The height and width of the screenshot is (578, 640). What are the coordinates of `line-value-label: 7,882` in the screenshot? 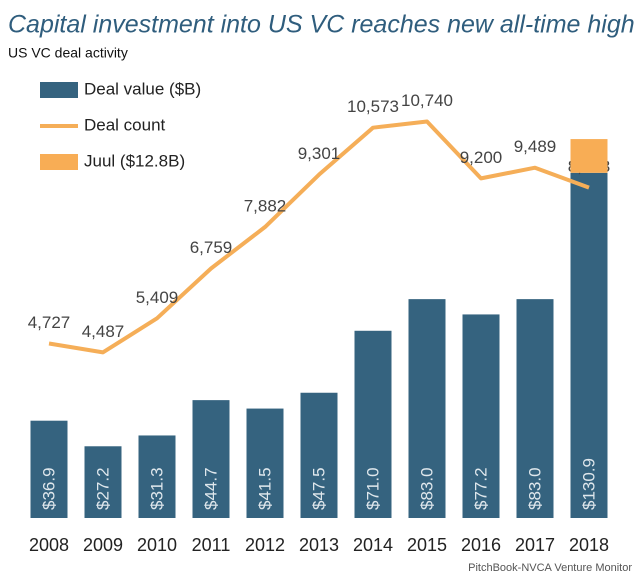 It's located at (265, 206).